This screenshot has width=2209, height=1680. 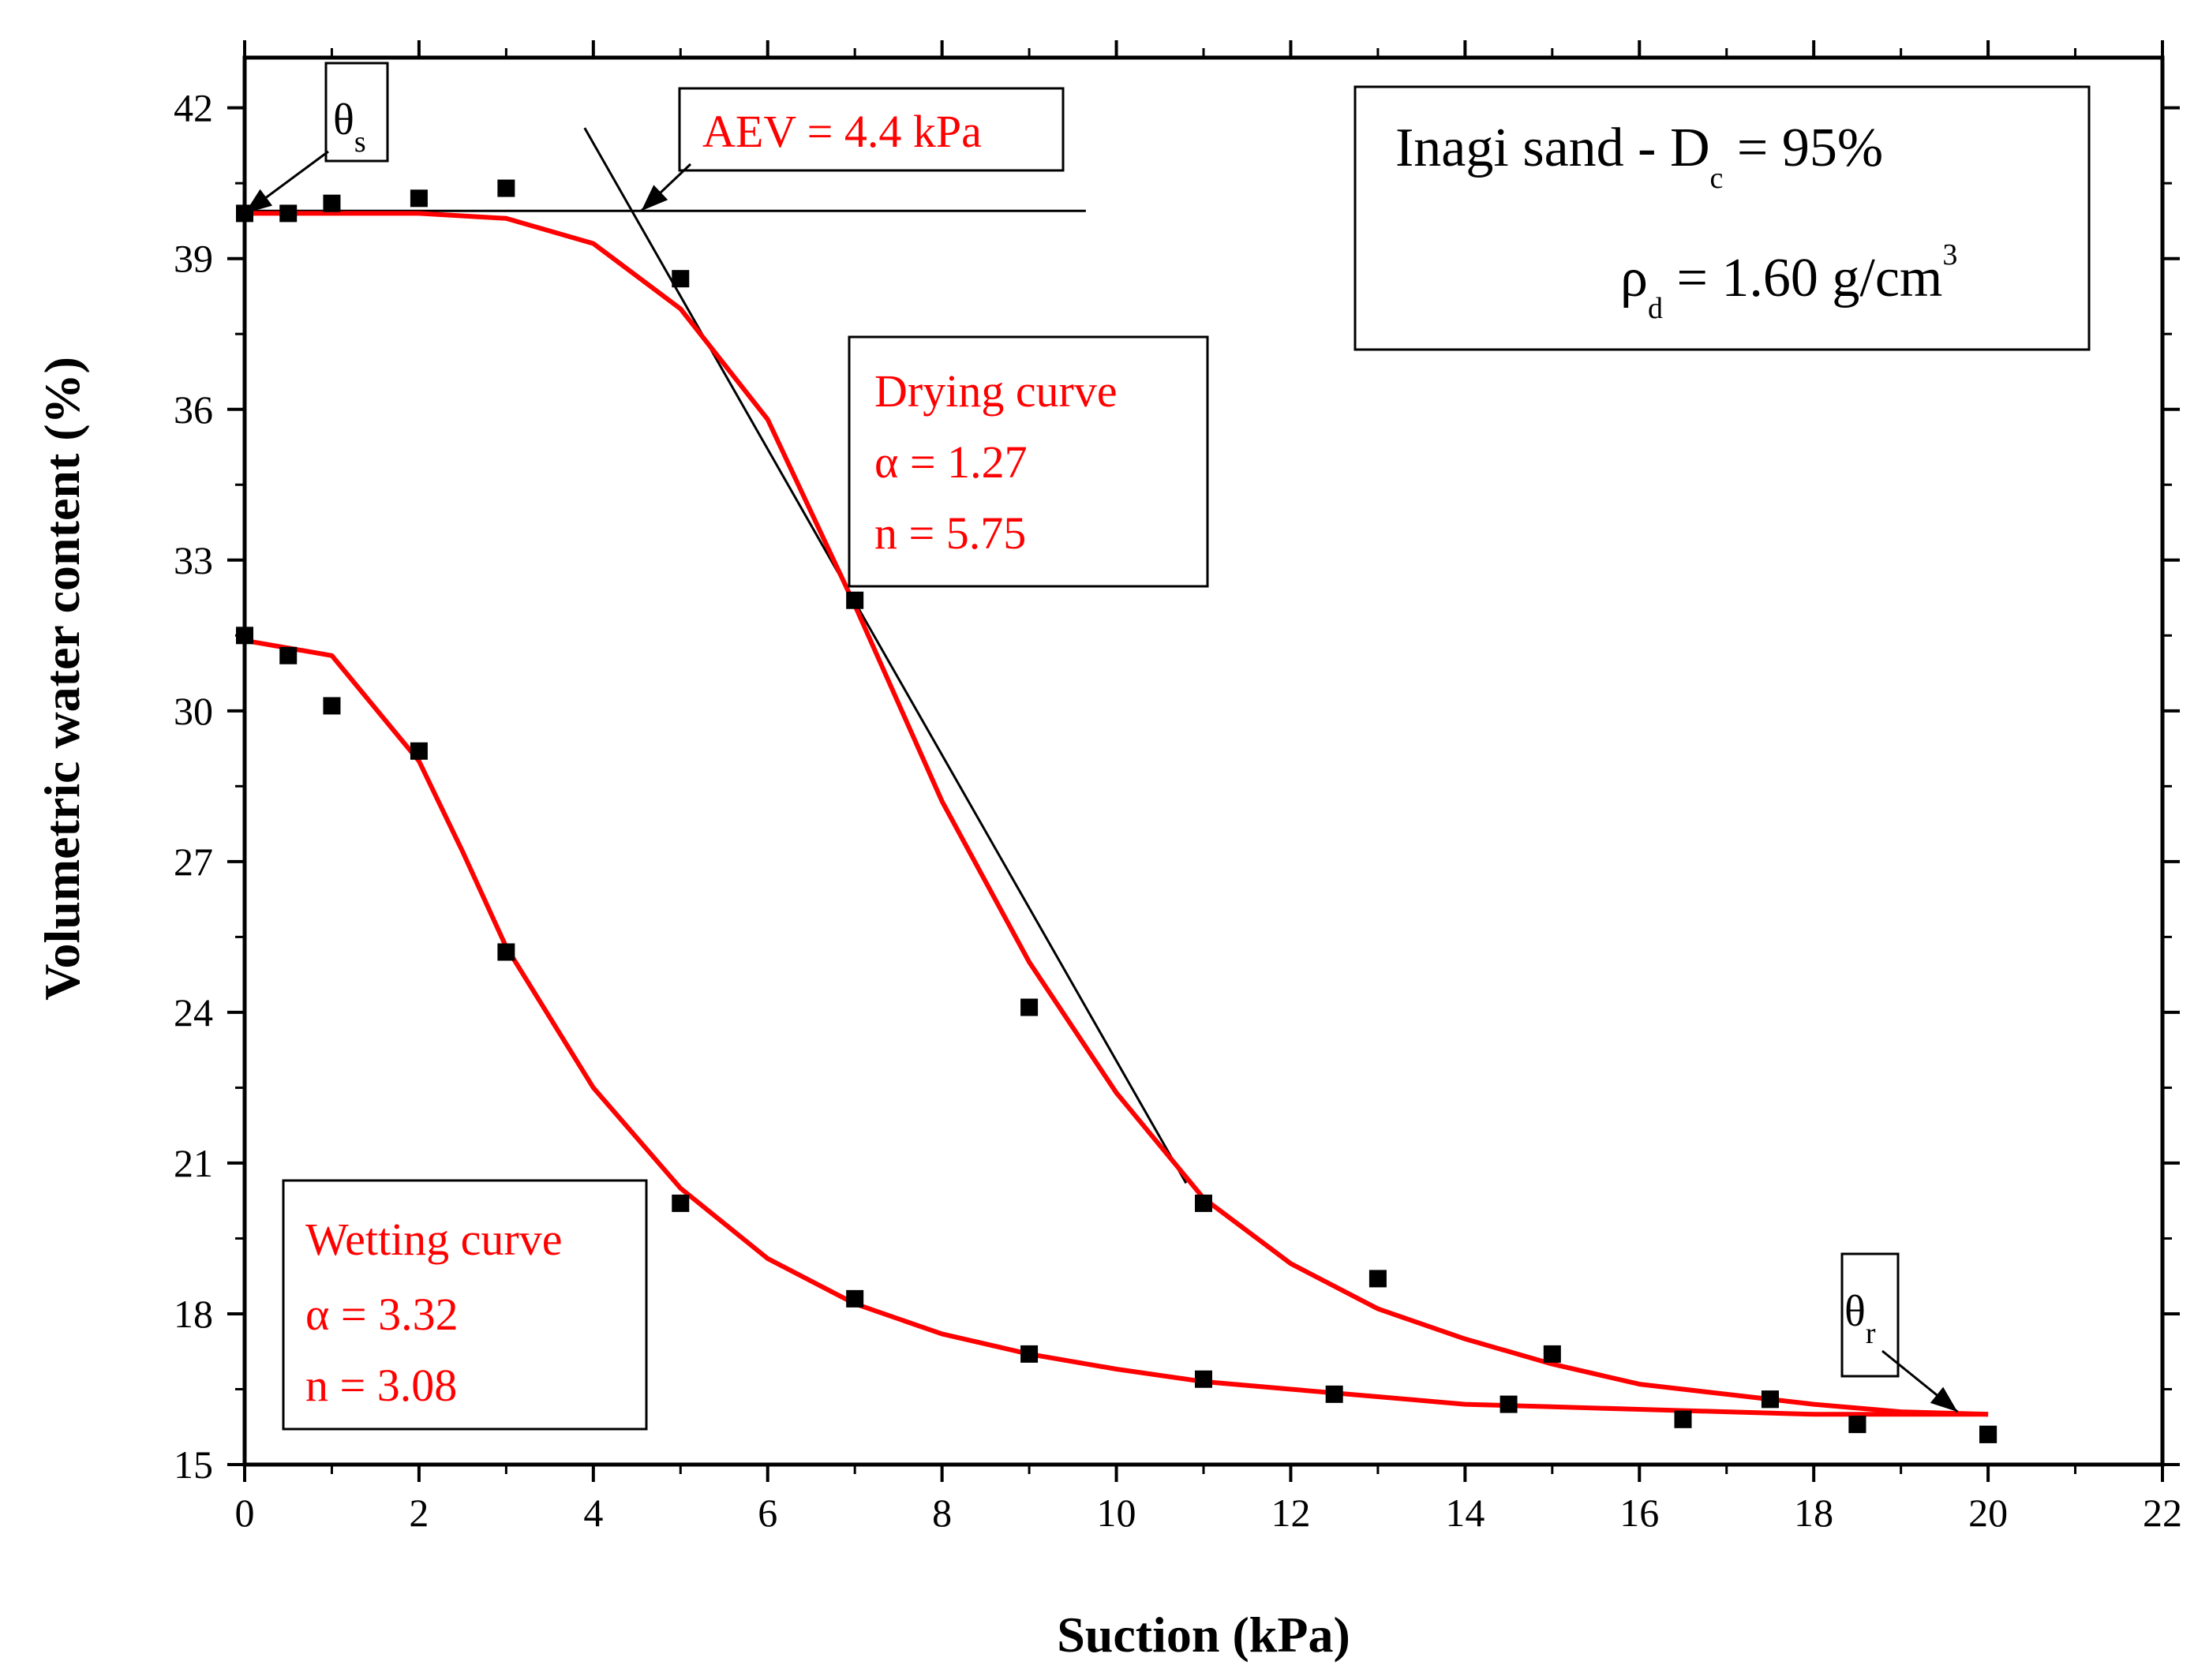 What do you see at coordinates (1552, 148) in the screenshot?
I see `info-sample-label: Inagi sand - D` at bounding box center [1552, 148].